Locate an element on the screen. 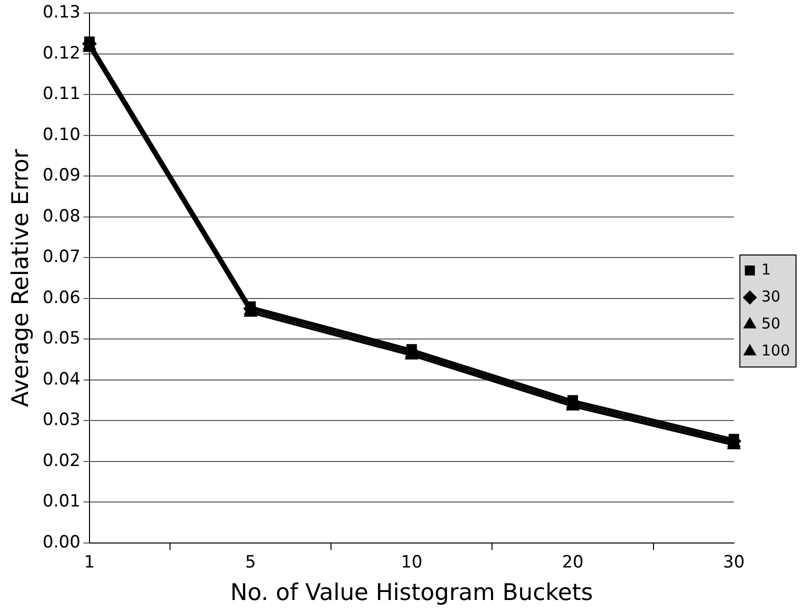  y-tick-label: 0.01 is located at coordinates (61, 502).